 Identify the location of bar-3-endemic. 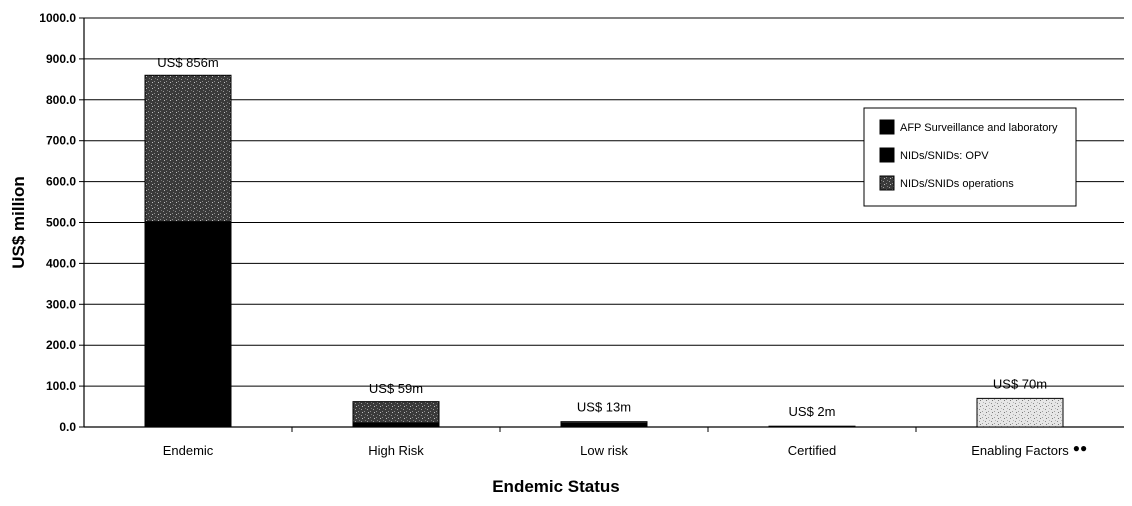
(188, 148).